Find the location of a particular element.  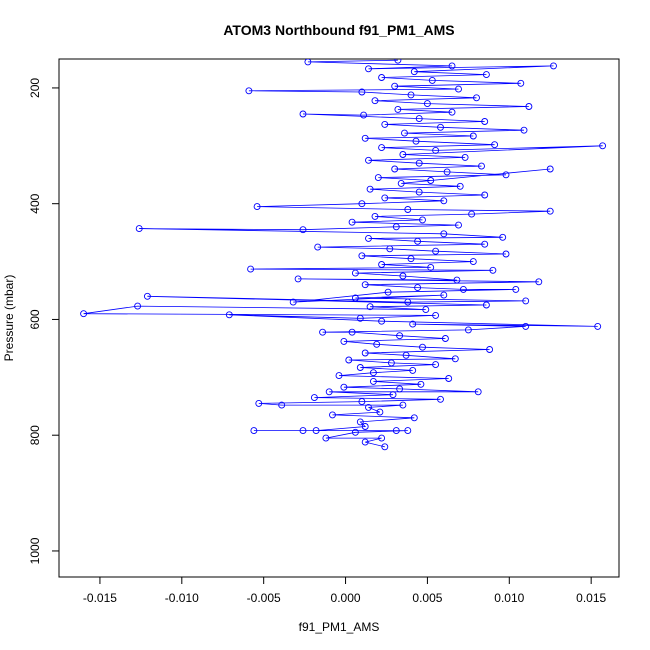

x-tick-label: -0.010 is located at coordinates (182, 598).